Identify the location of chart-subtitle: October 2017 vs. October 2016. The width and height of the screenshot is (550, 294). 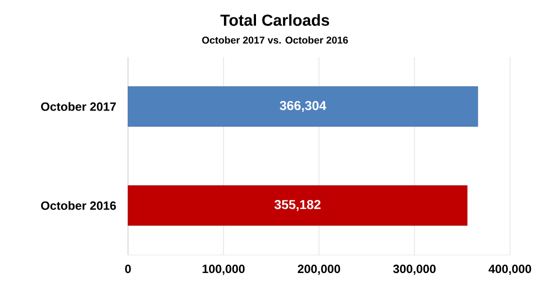
(275, 40).